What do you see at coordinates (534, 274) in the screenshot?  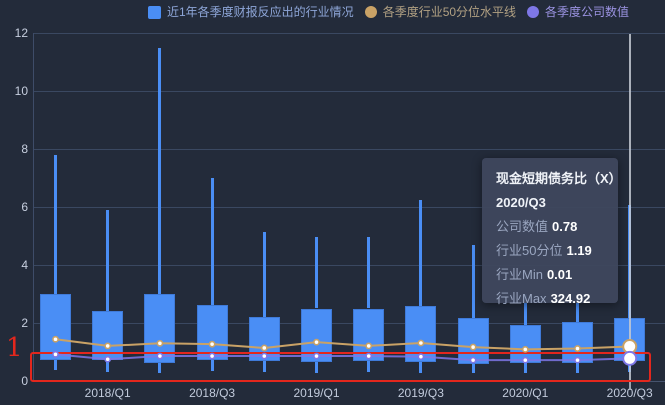 I see `tooltip-row-min: 行业Min 0.01` at bounding box center [534, 274].